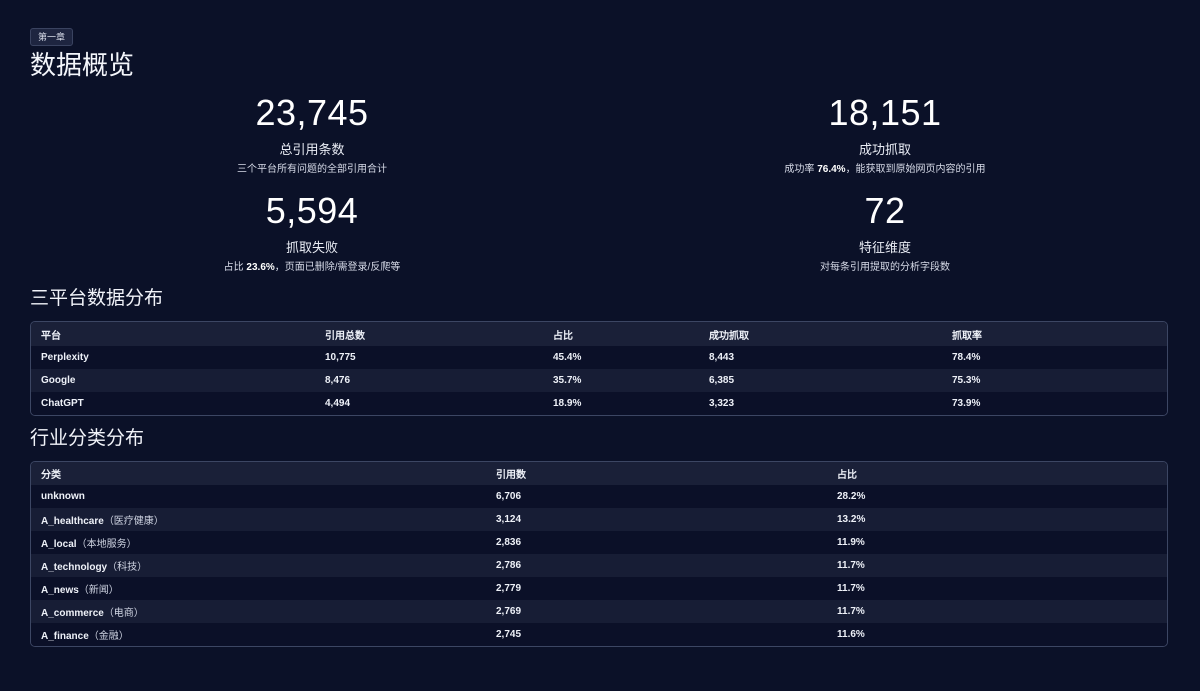 Image resolution: width=1200 pixels, height=691 pixels. Describe the element at coordinates (1054, 403) in the screenshot. I see `platform-rate: 73.9%` at that location.